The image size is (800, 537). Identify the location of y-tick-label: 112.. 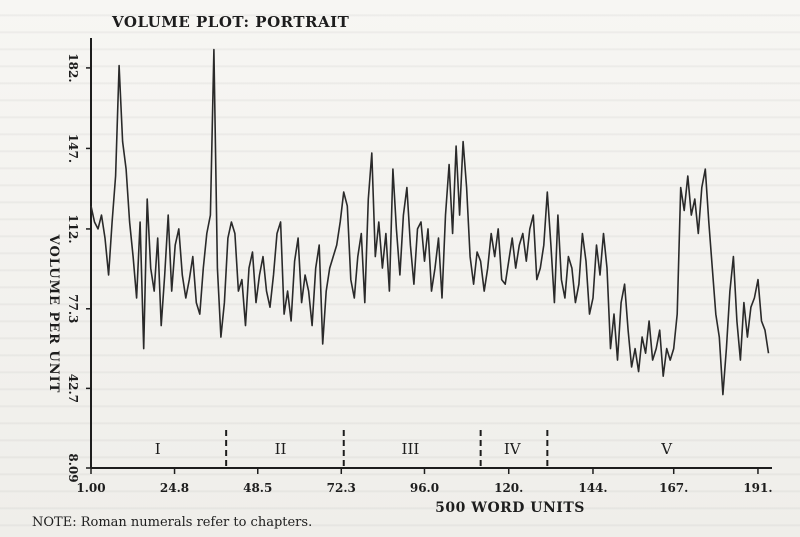
(73, 228).